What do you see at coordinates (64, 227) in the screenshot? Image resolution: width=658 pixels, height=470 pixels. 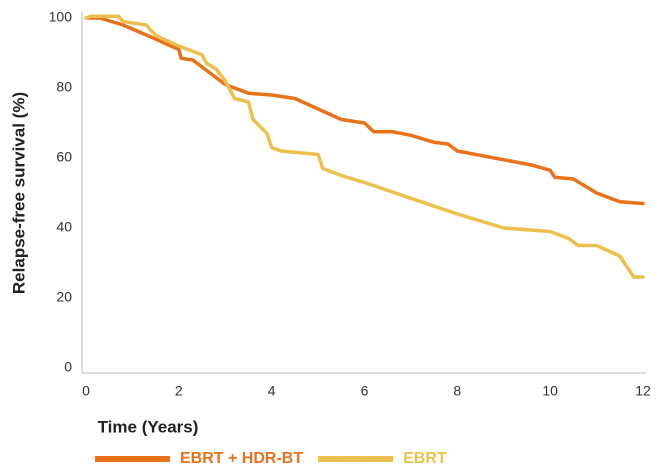 I see `y-tick-label: 40` at bounding box center [64, 227].